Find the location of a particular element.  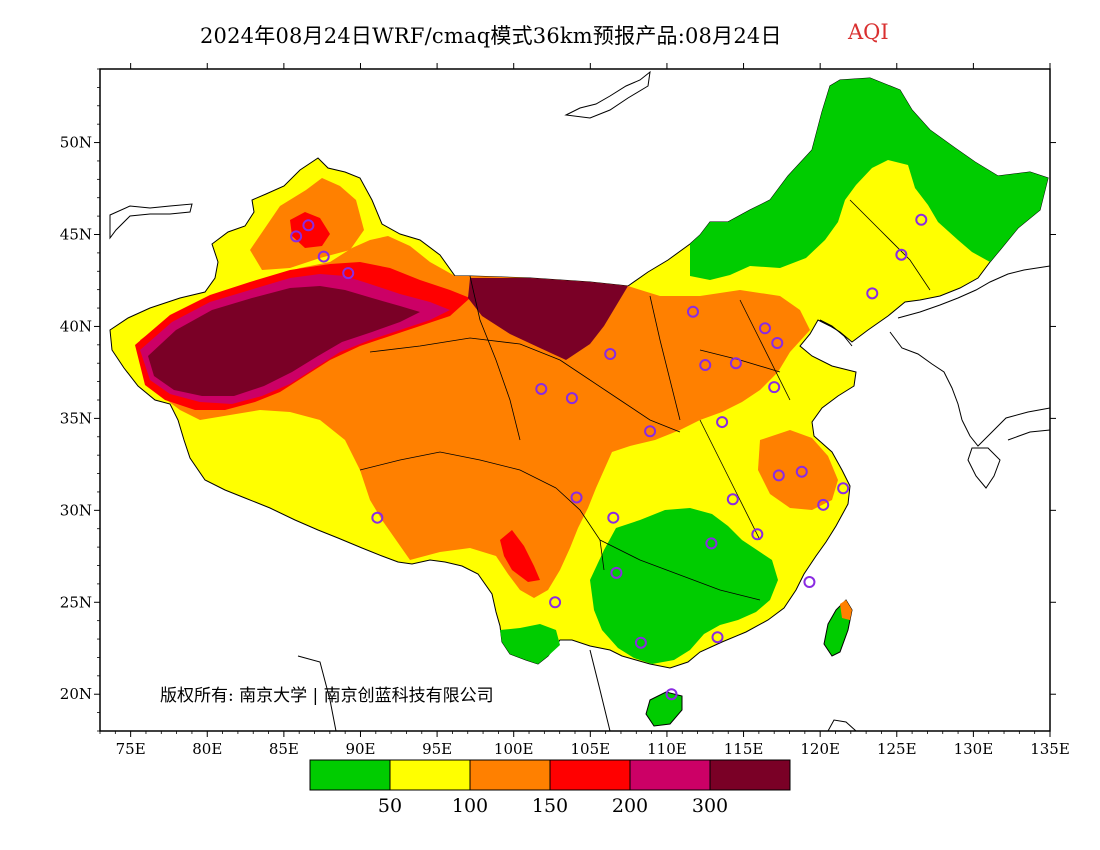

variable-label: AQI is located at coordinates (868, 32).